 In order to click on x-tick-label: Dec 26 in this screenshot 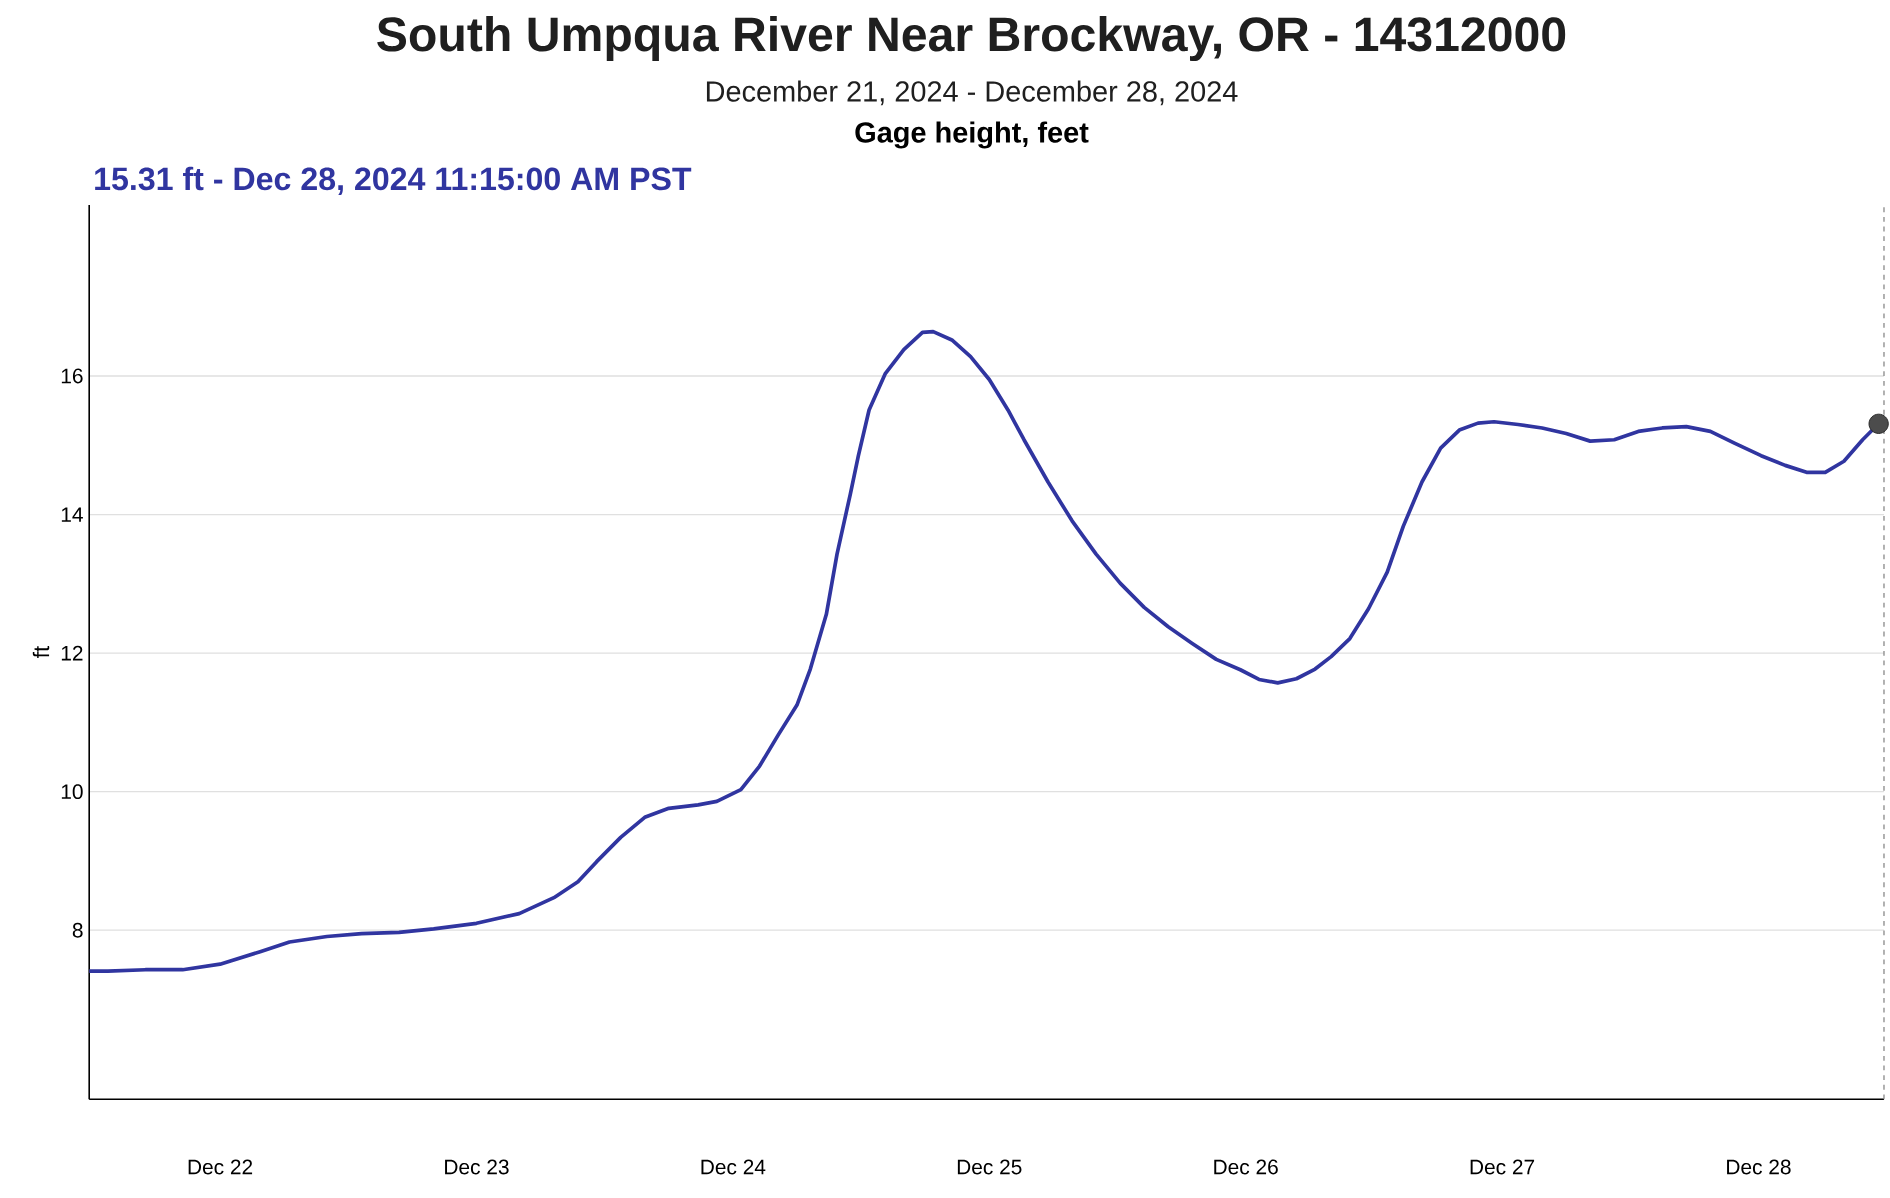, I will do `click(1246, 1167)`.